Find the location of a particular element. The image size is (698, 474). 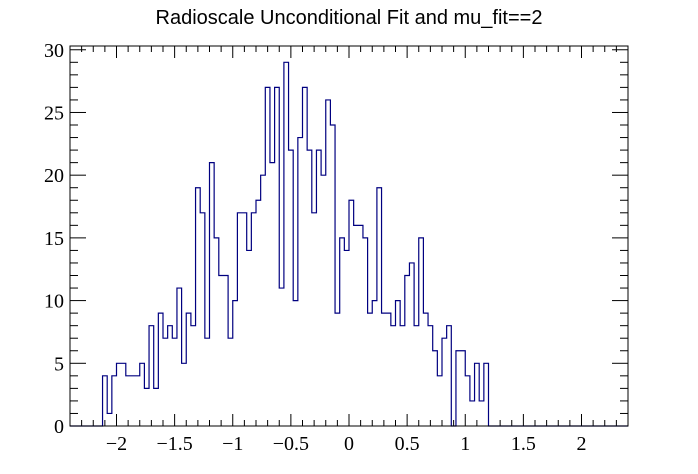

x-tick-label: 2 is located at coordinates (582, 444).